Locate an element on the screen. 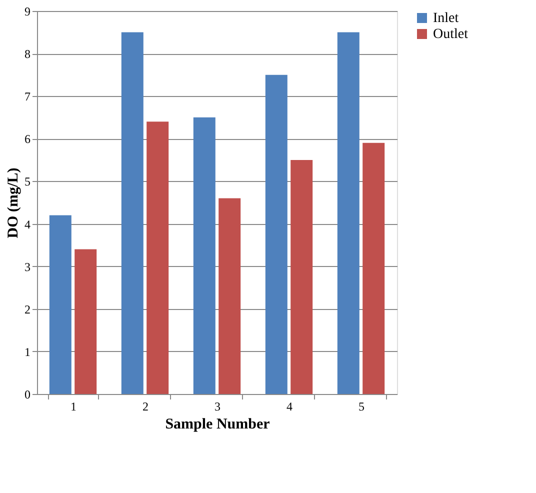  legend-label: Inlet is located at coordinates (446, 18).